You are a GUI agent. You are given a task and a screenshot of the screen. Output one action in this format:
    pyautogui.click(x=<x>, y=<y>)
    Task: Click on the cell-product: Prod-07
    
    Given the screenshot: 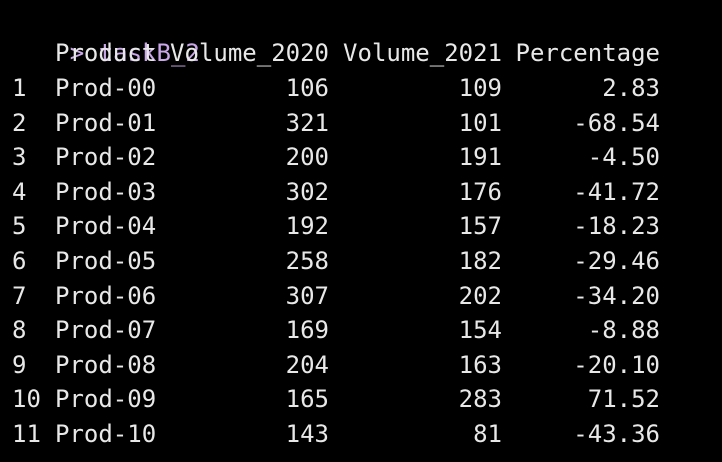 What is the action you would take?
    pyautogui.click(x=106, y=330)
    